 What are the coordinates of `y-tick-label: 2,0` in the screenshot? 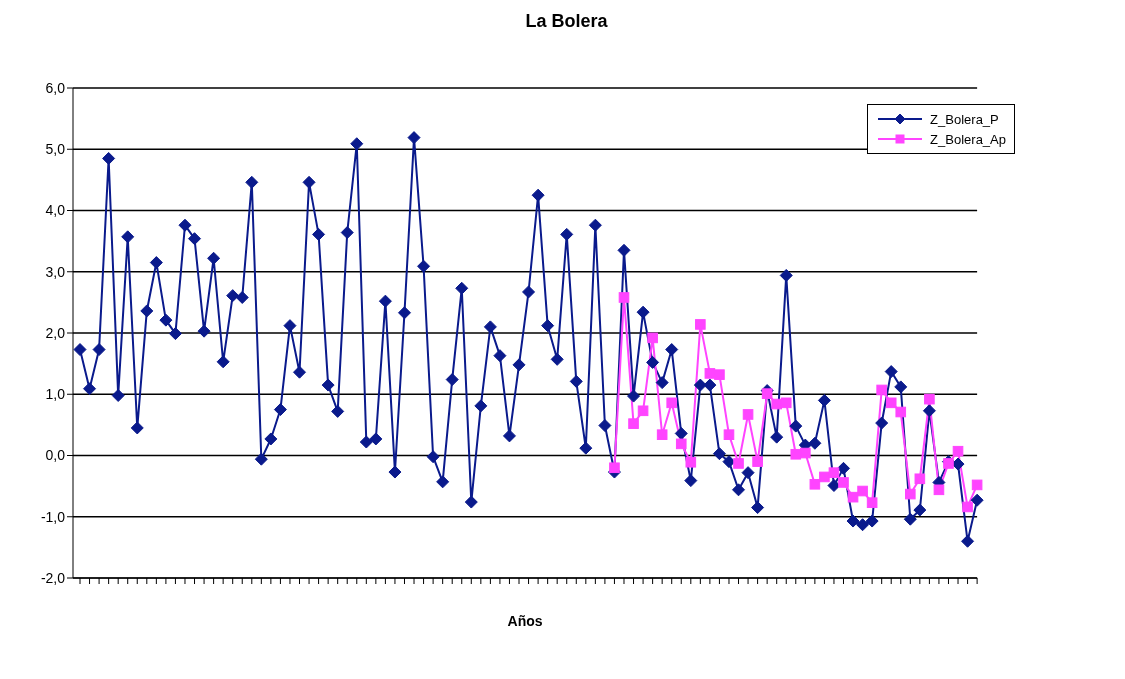 It's located at (55, 332).